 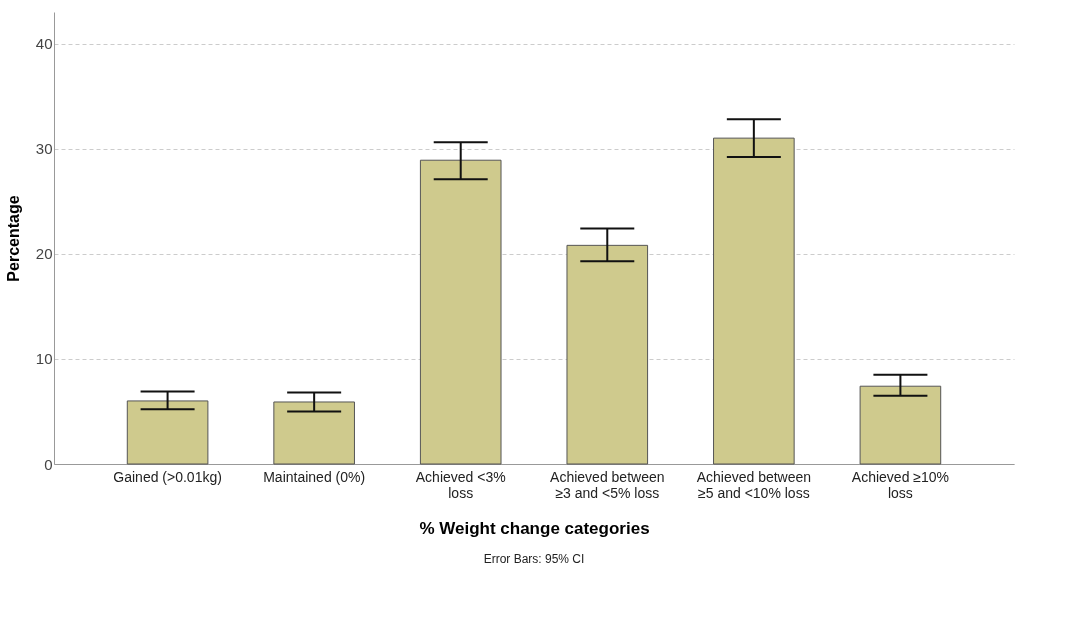 What do you see at coordinates (900, 484) in the screenshot?
I see `x-tick-label: Achieved ≥10% loss` at bounding box center [900, 484].